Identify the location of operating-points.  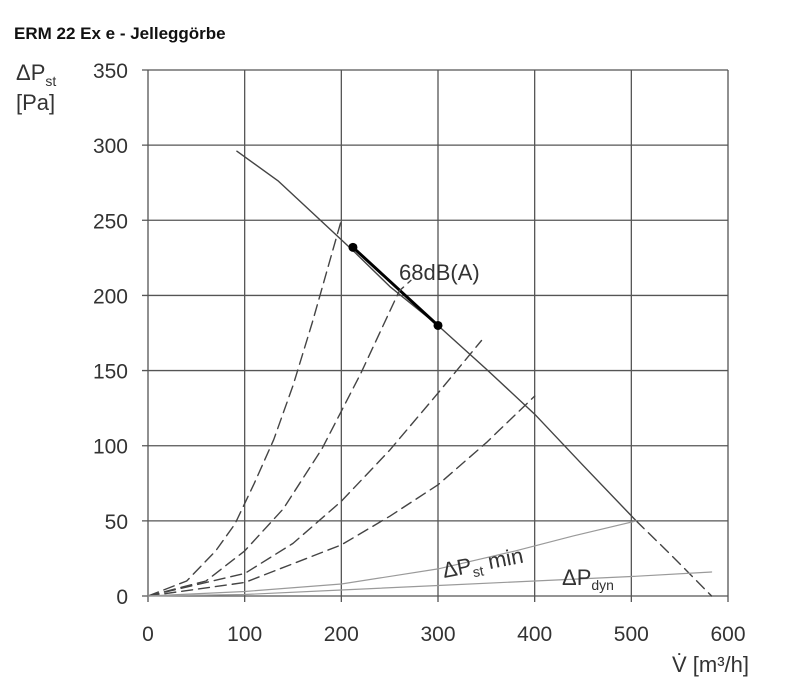
(395, 286).